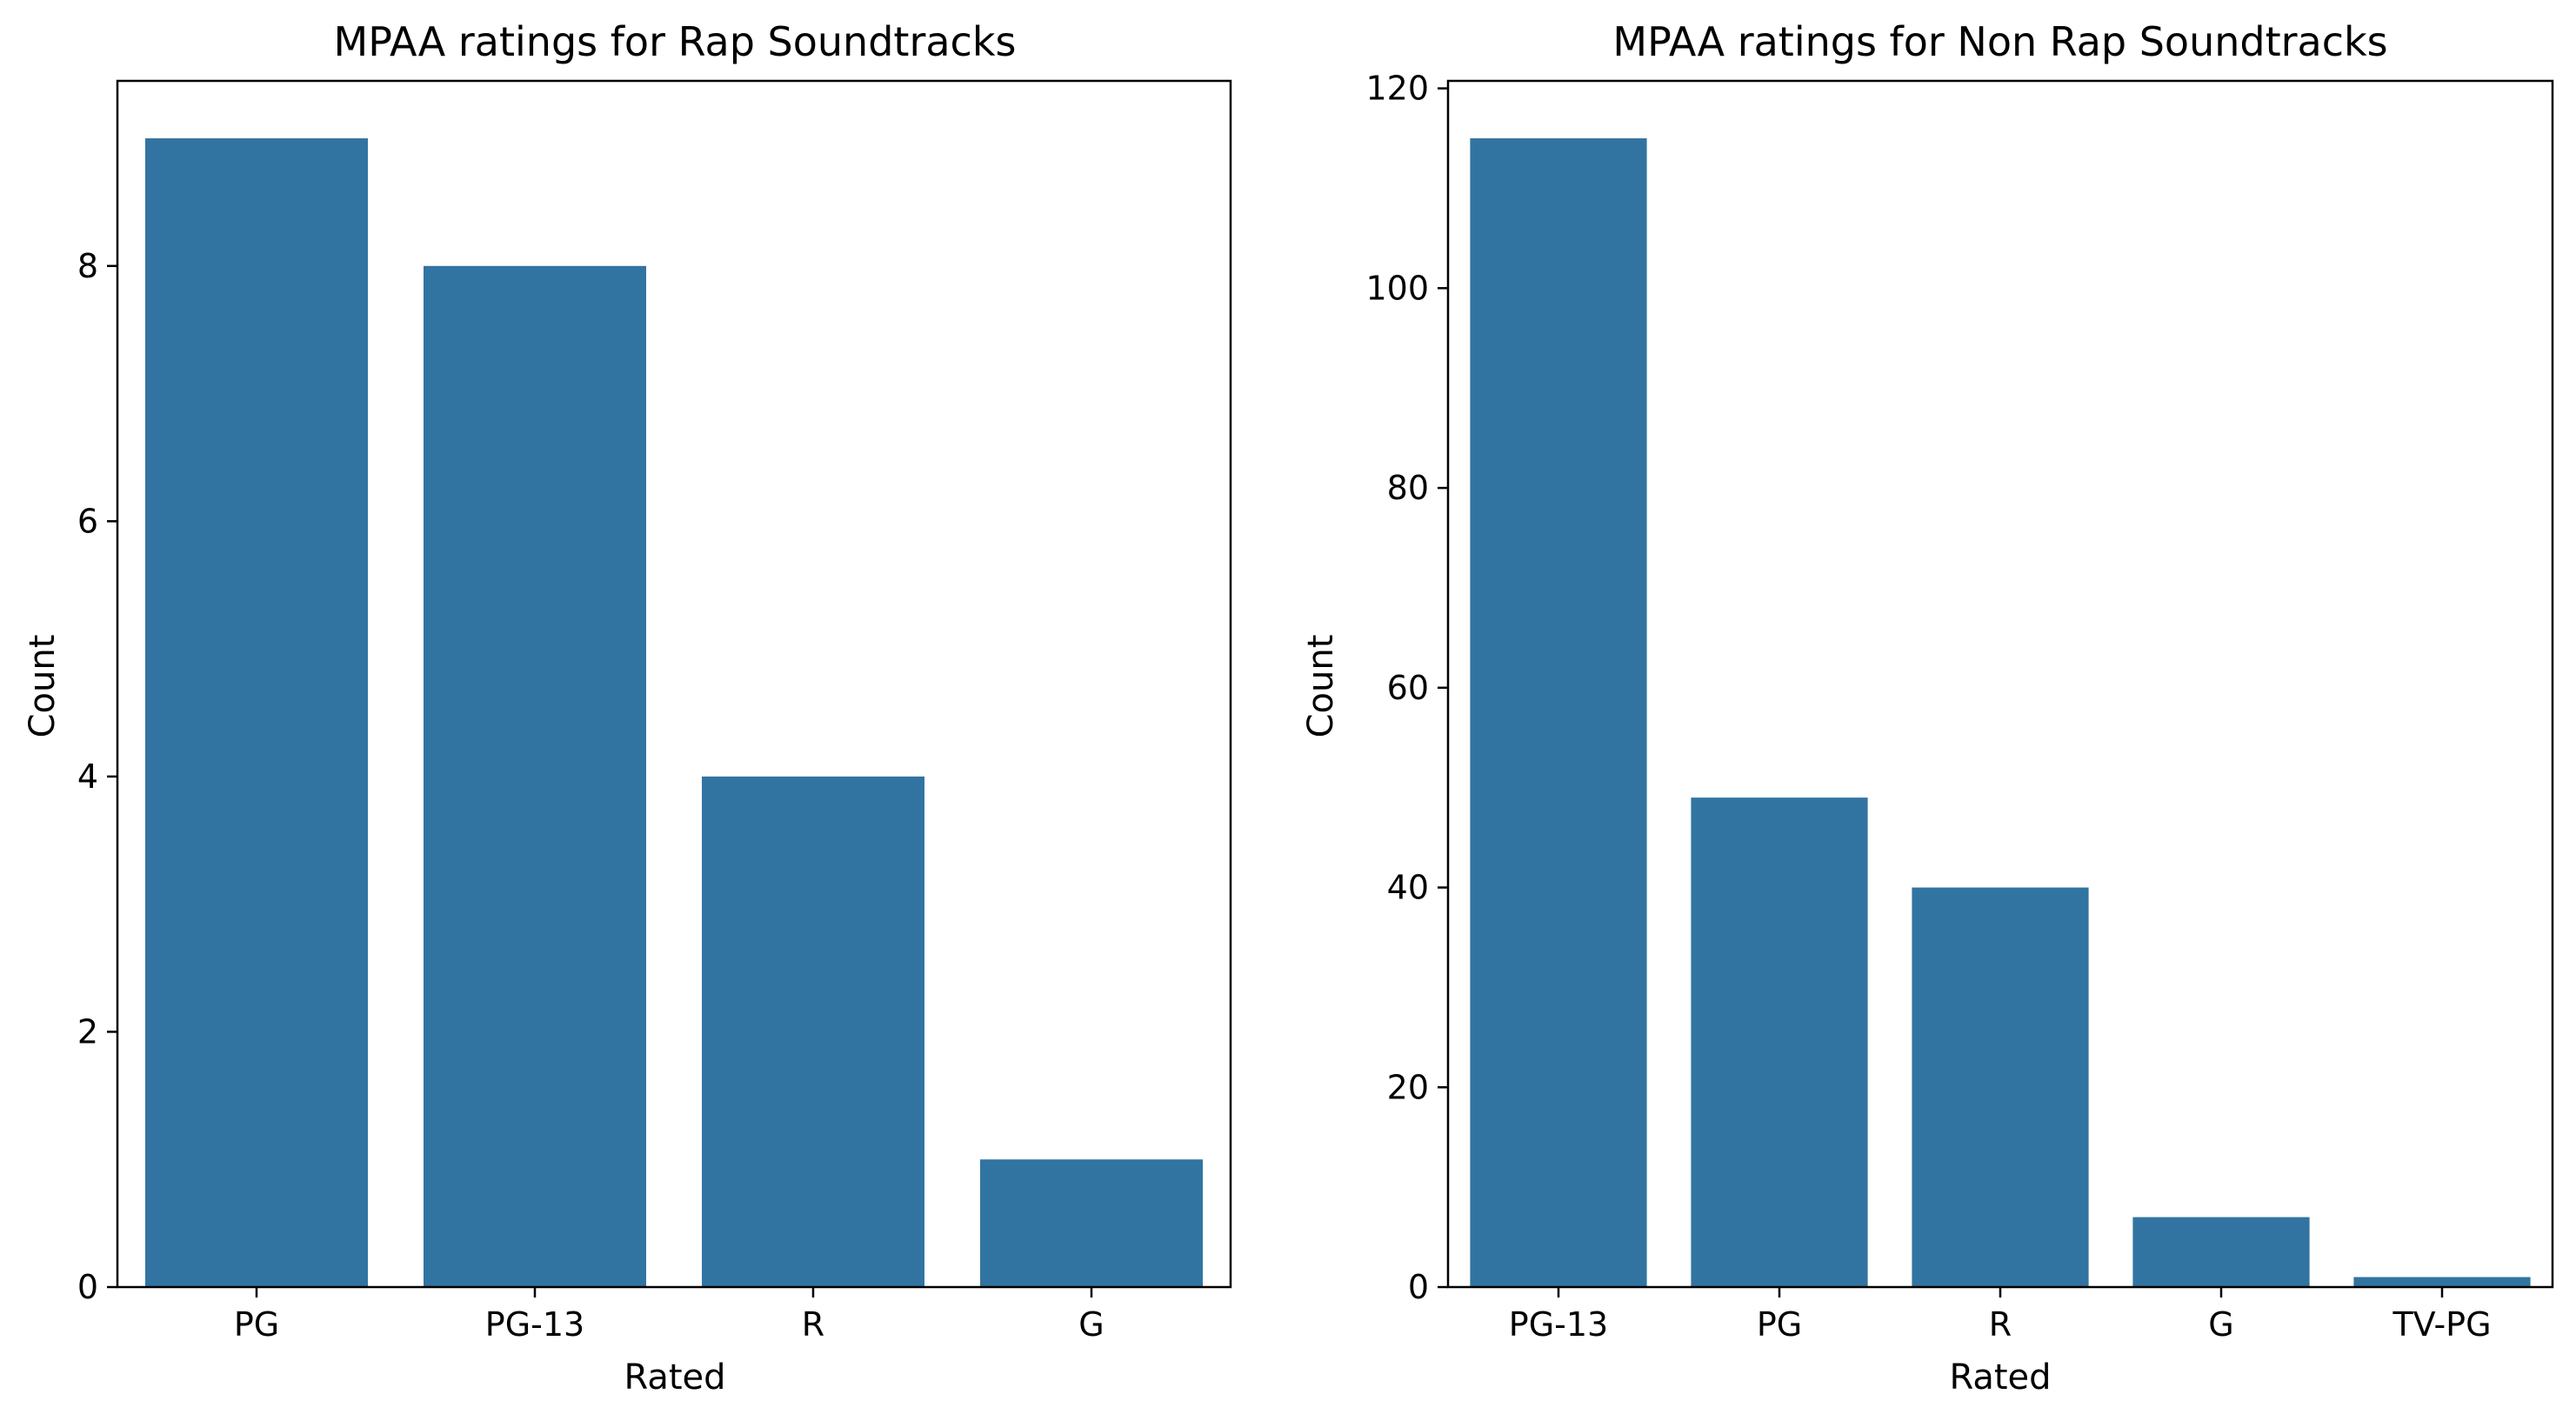 This screenshot has height=1421, width=2576. Describe the element at coordinates (2441, 1324) in the screenshot. I see `x-tick-label: TV-PG` at that location.